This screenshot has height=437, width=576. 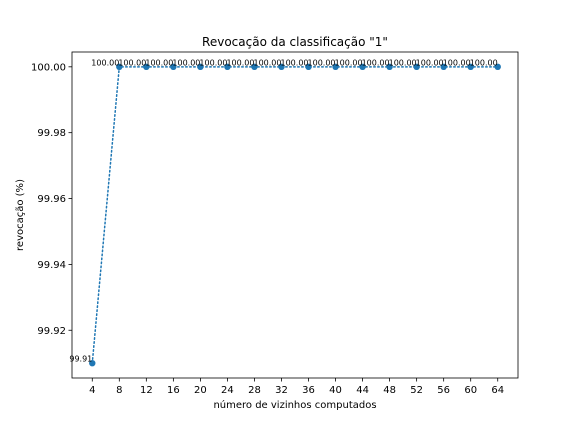 I want to click on y-tick-label: 99.92, so click(x=51, y=331).